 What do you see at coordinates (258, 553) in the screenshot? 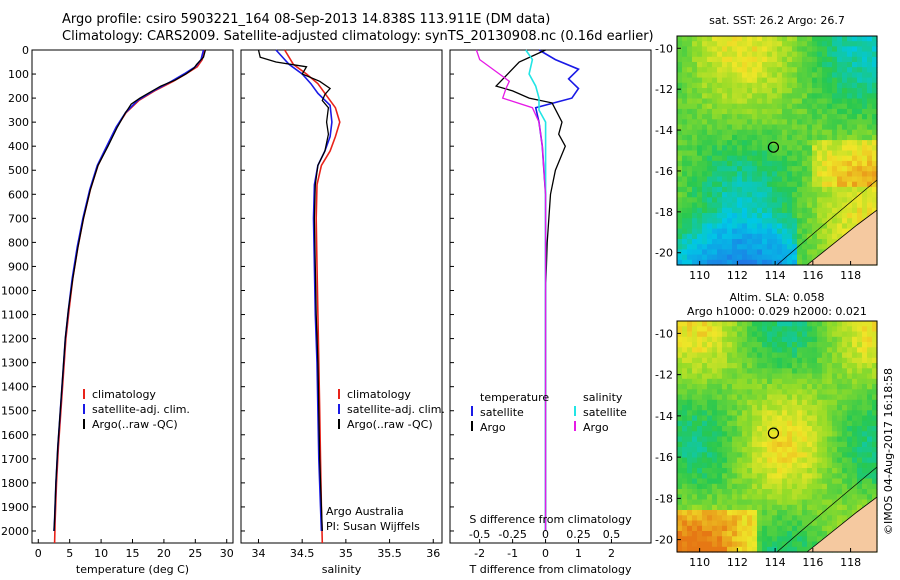
I see `x-tick-label: 34` at bounding box center [258, 553].